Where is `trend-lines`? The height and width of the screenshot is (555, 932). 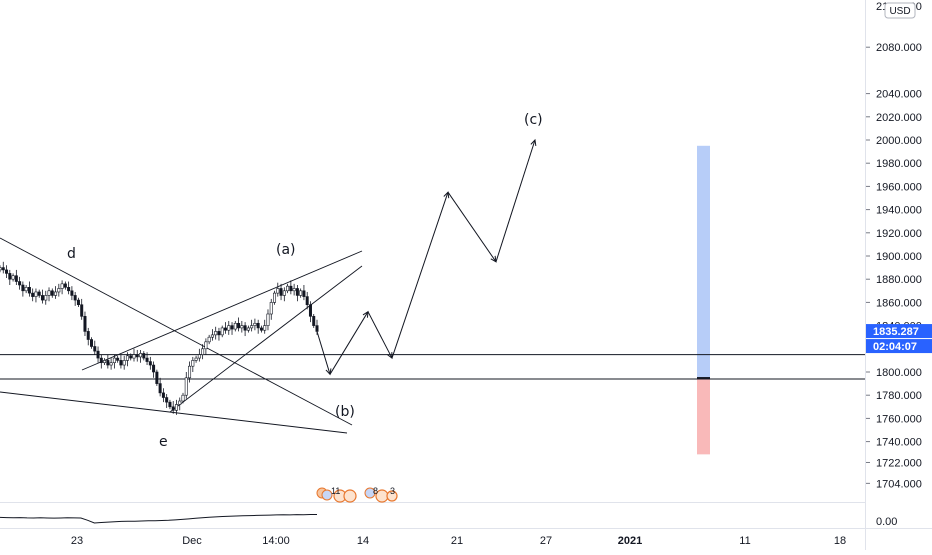 trend-lines is located at coordinates (181, 335).